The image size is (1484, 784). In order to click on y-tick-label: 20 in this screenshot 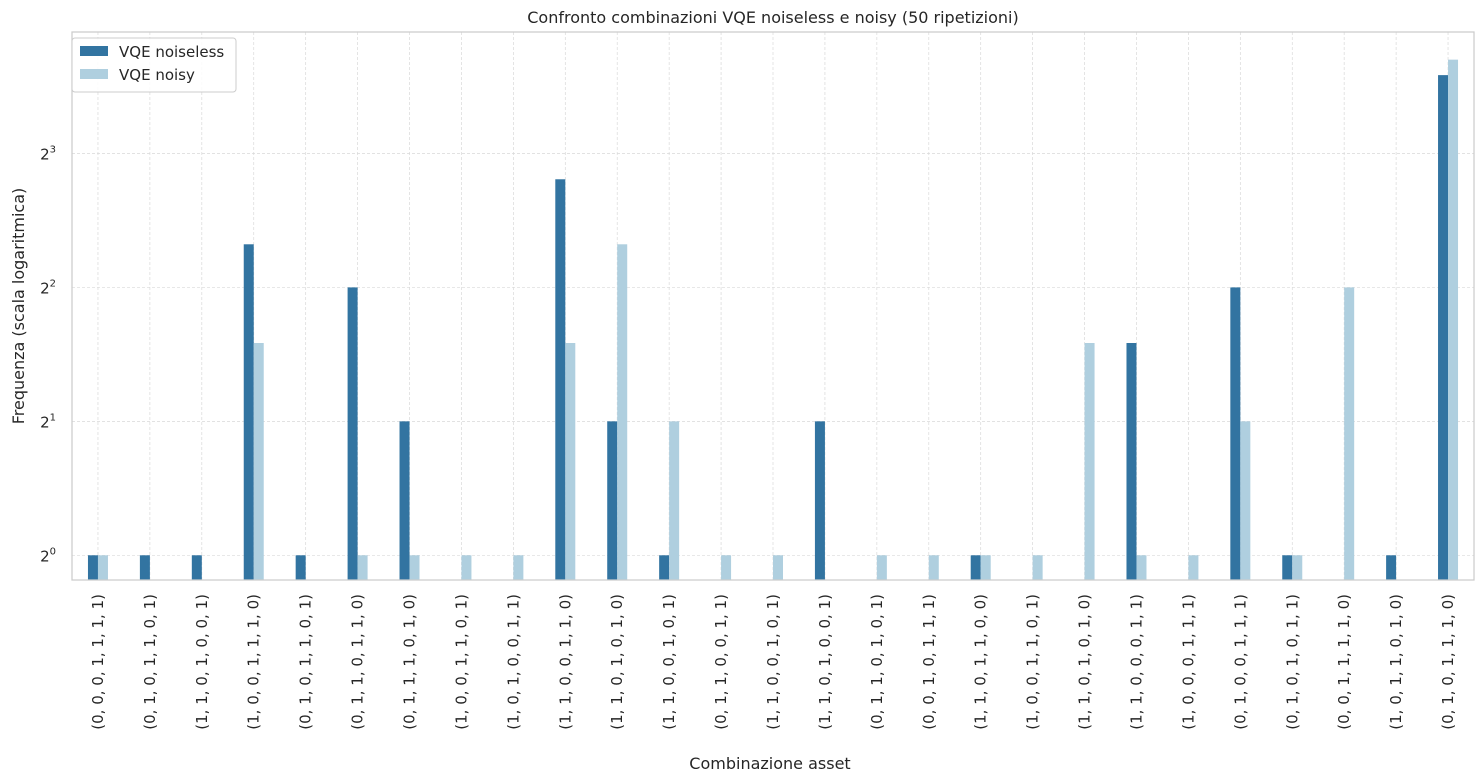, I will do `click(48, 555)`.